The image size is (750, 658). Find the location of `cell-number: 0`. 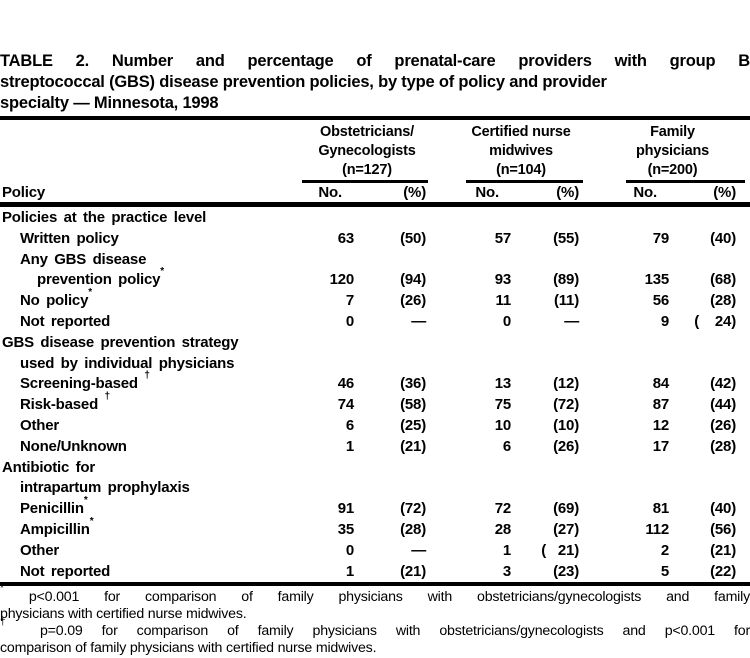

cell-number: 0 is located at coordinates (349, 550).